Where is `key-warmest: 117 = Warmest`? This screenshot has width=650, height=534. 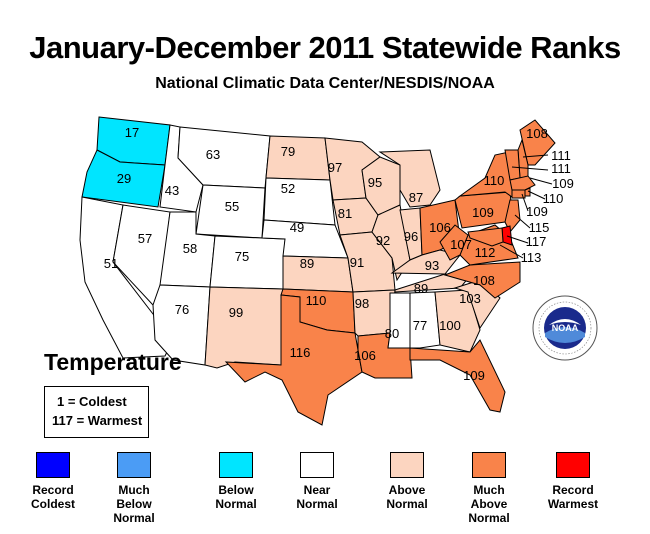 key-warmest: 117 = Warmest is located at coordinates (97, 420).